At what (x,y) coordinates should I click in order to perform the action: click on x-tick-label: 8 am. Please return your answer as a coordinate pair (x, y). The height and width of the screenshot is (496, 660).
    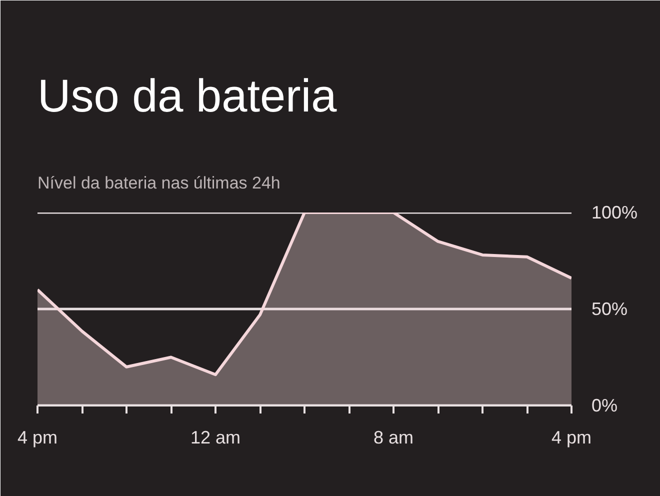
    Looking at the image, I should click on (393, 438).